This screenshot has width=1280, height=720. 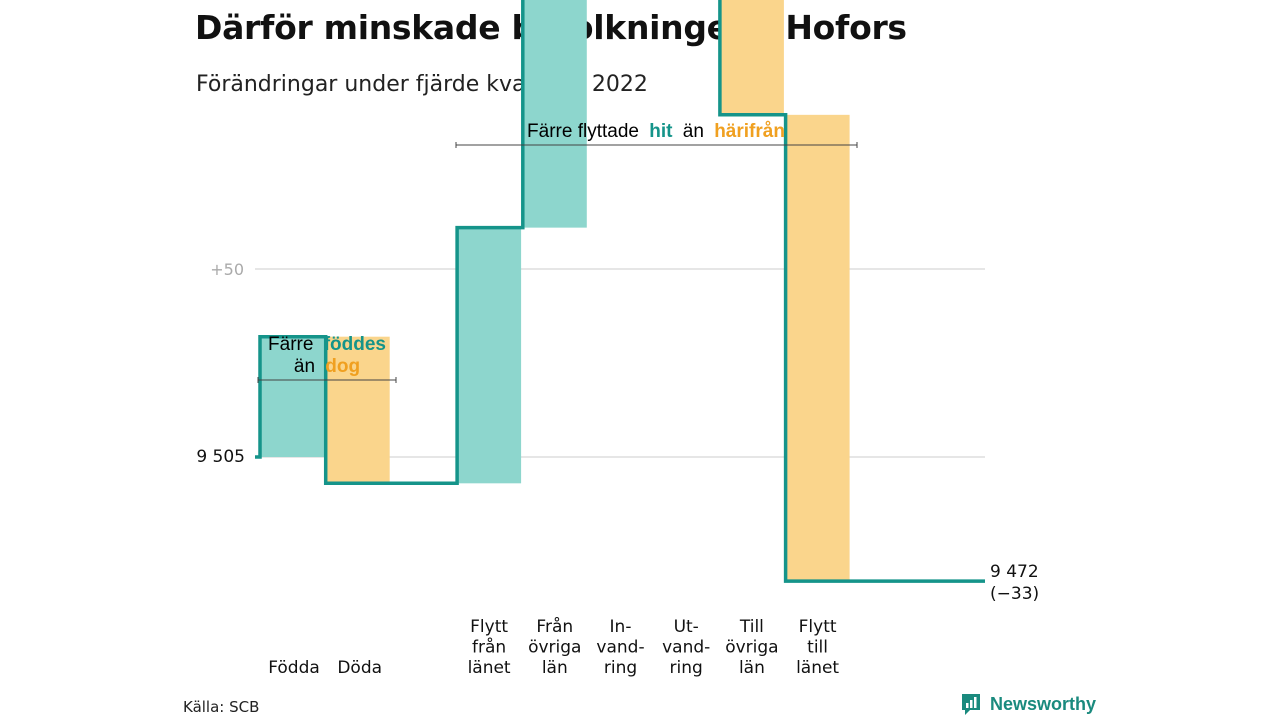 I want to click on start-value-label: 9 505, so click(x=220, y=457).